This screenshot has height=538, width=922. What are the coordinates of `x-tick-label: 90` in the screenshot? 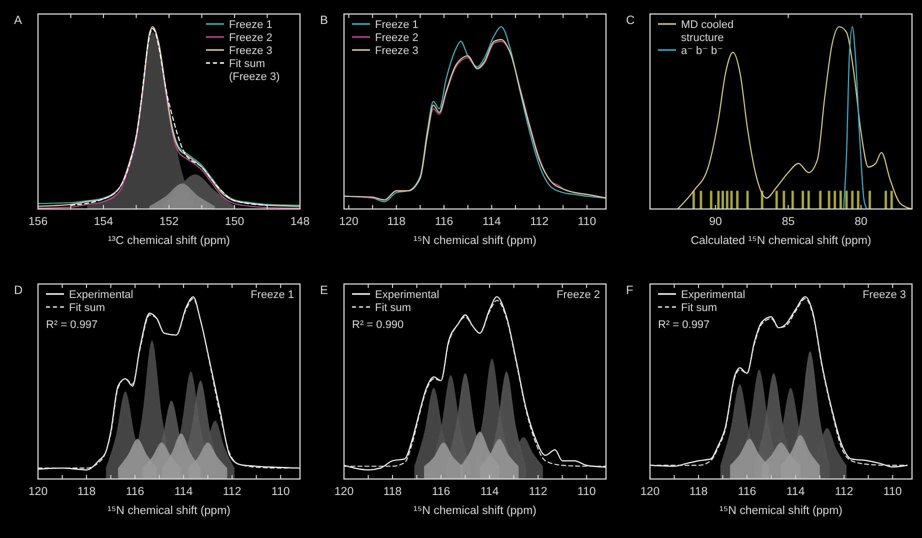 It's located at (715, 222).